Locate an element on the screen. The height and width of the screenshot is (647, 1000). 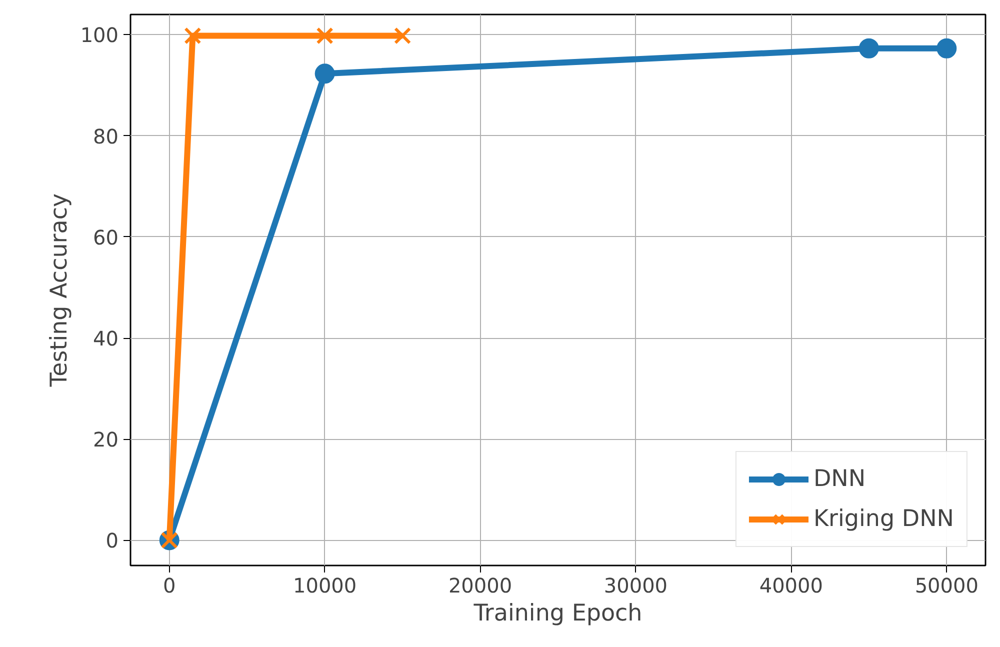
x-tick-label: 10000 is located at coordinates (325, 586).